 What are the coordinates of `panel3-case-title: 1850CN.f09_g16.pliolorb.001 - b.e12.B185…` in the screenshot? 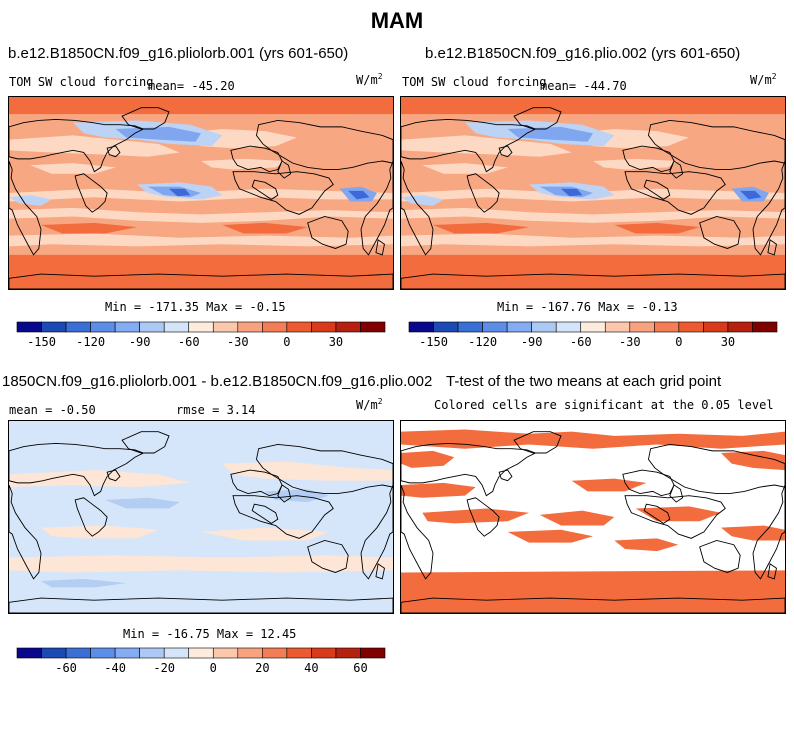 It's located at (217, 381).